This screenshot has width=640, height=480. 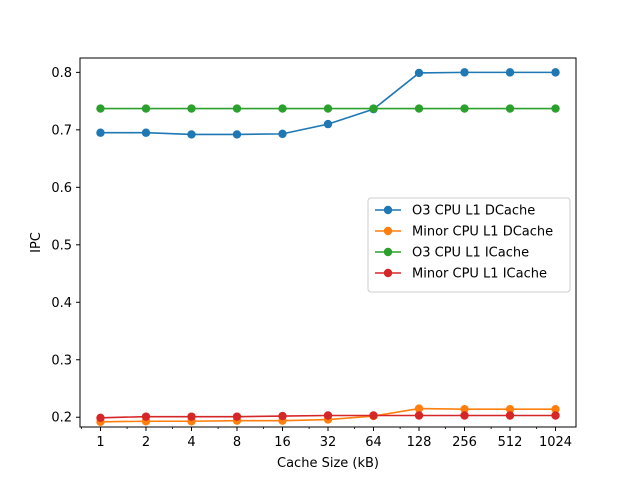 What do you see at coordinates (328, 442) in the screenshot?
I see `x-tick-label: 32` at bounding box center [328, 442].